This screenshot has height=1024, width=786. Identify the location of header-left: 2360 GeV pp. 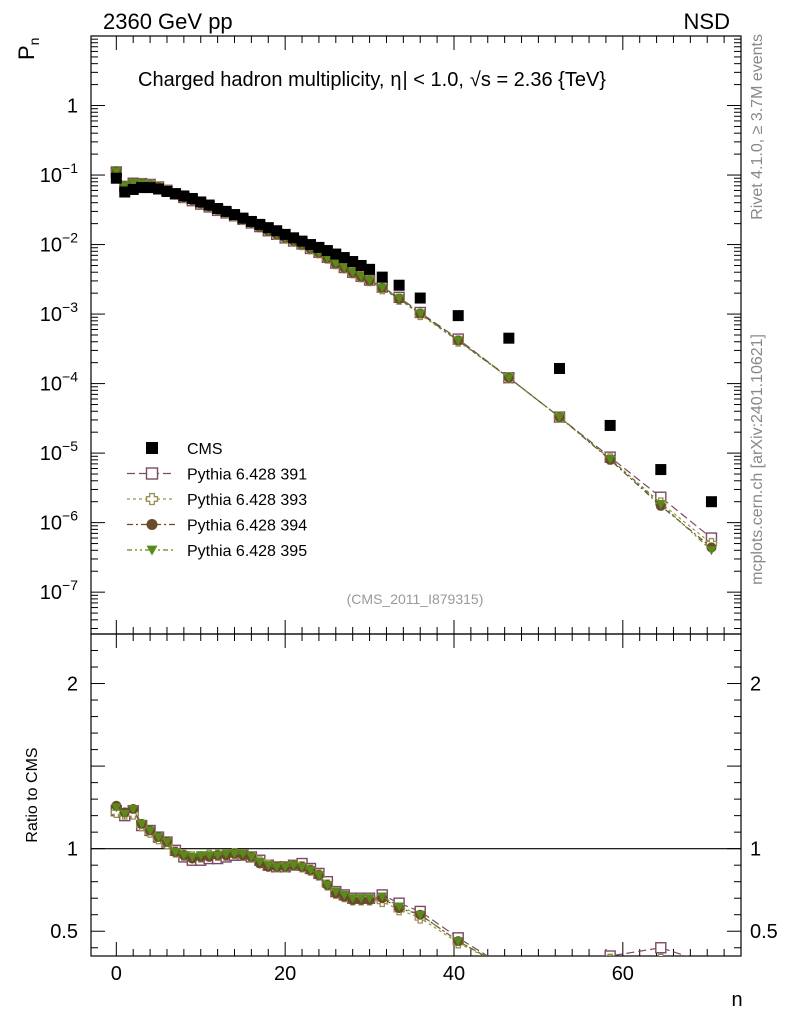
(168, 21).